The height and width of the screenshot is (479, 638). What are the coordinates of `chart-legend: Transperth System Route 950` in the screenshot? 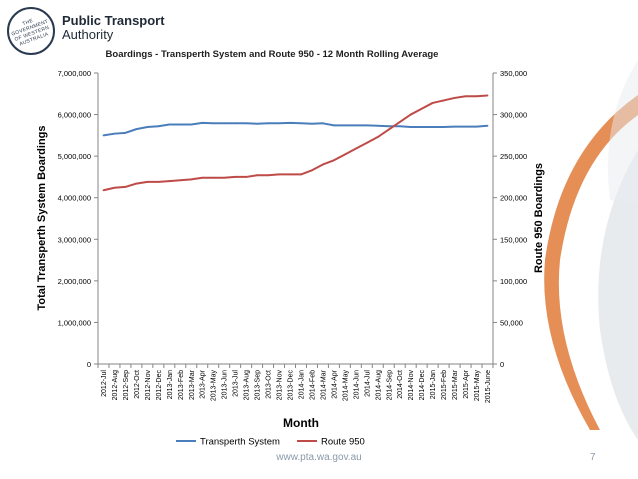 It's located at (270, 442).